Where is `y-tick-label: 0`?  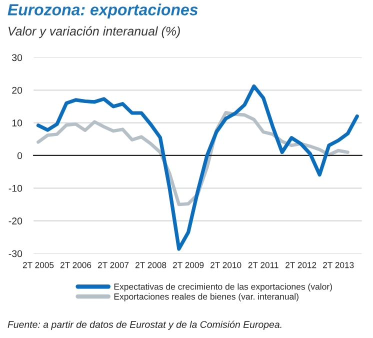 y-tick-label: 0 is located at coordinates (19, 156).